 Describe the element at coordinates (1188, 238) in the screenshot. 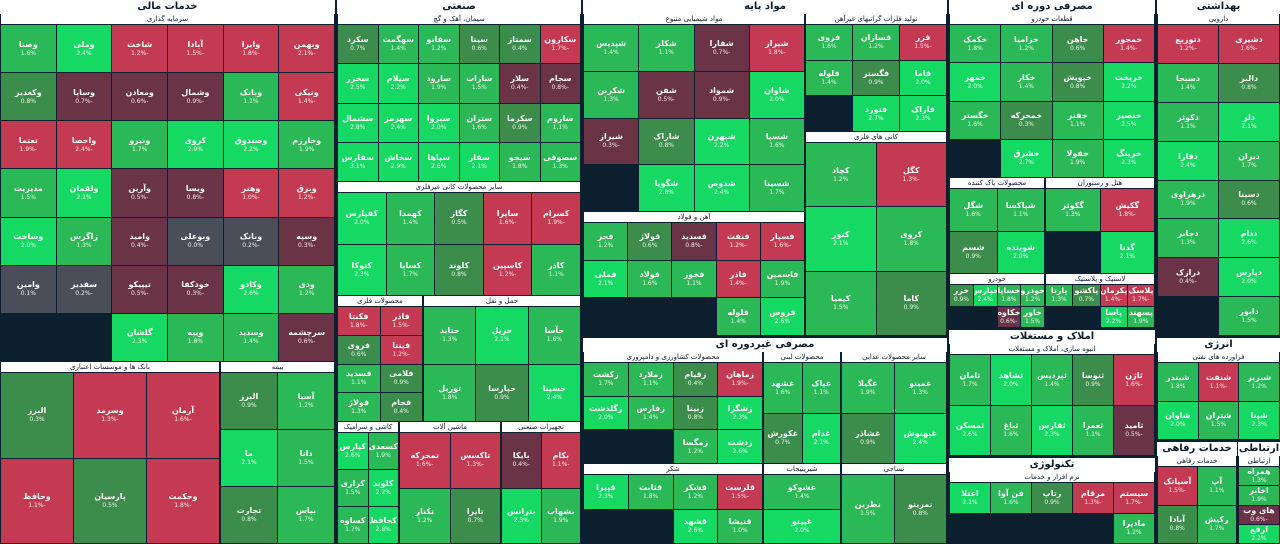

I see `symbol-tile: دجابر 1.3%` at that location.